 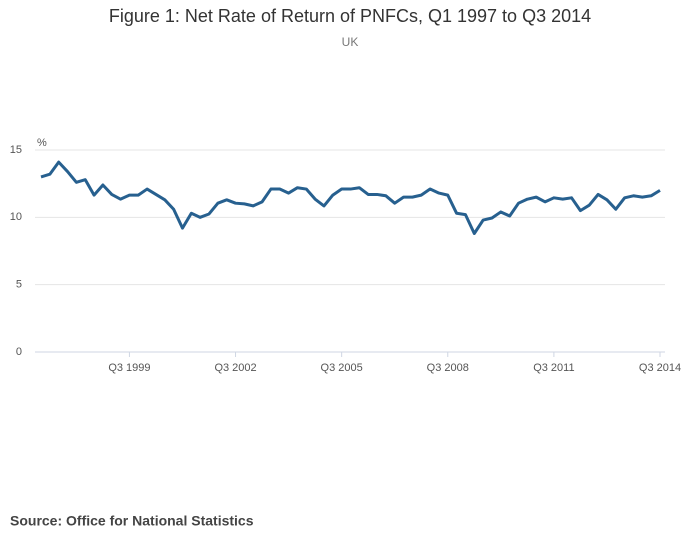 I want to click on data-line, so click(x=350, y=197).